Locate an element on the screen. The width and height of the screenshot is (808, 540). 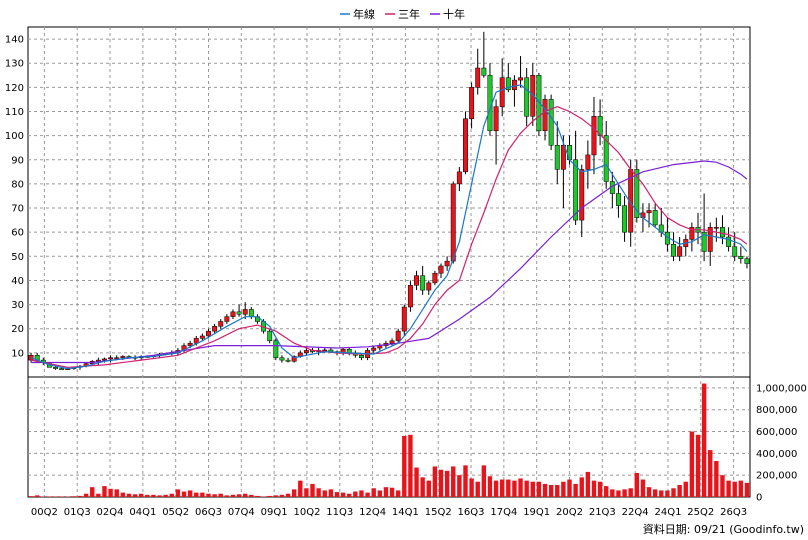
x-tick-label: 07Q4 is located at coordinates (241, 512).